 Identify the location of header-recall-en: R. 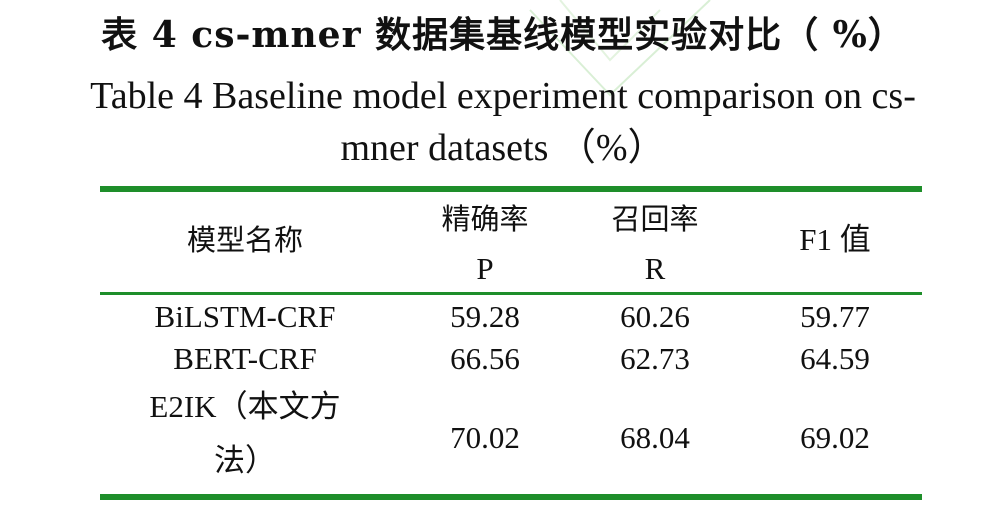
(655, 268).